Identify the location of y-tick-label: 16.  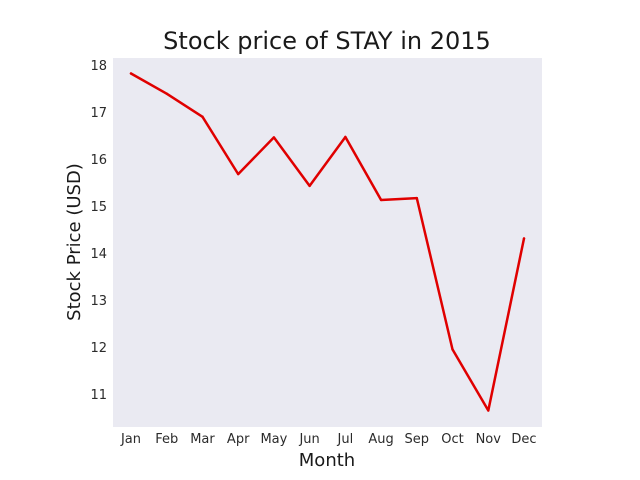
(98, 160).